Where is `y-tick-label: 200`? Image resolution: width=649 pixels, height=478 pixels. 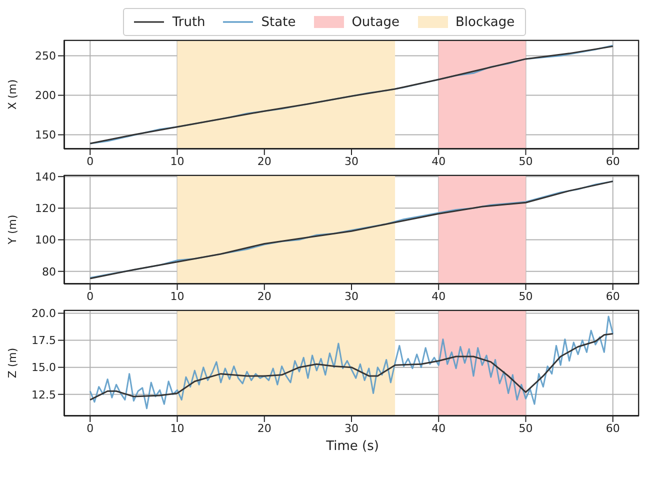 y-tick-label: 200 is located at coordinates (45, 95).